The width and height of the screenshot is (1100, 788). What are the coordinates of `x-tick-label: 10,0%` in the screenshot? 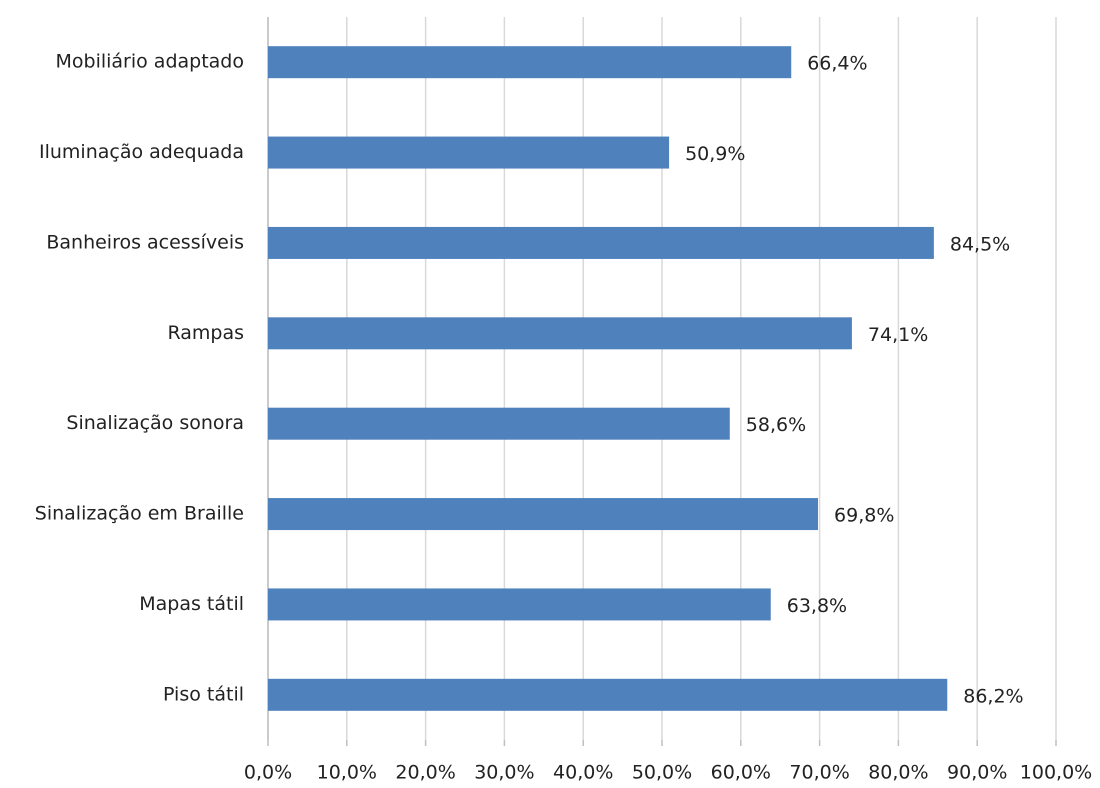 It's located at (347, 773).